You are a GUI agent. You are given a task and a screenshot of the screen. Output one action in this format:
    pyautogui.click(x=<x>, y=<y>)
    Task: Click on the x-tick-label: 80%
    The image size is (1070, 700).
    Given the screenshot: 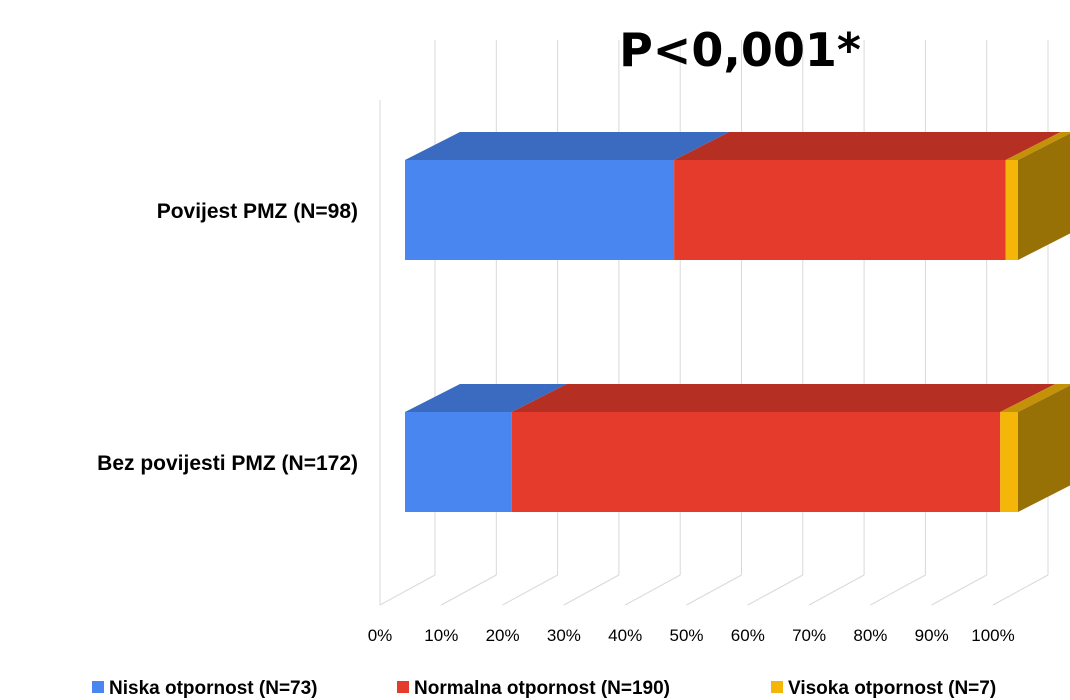 What is the action you would take?
    pyautogui.click(x=870, y=635)
    